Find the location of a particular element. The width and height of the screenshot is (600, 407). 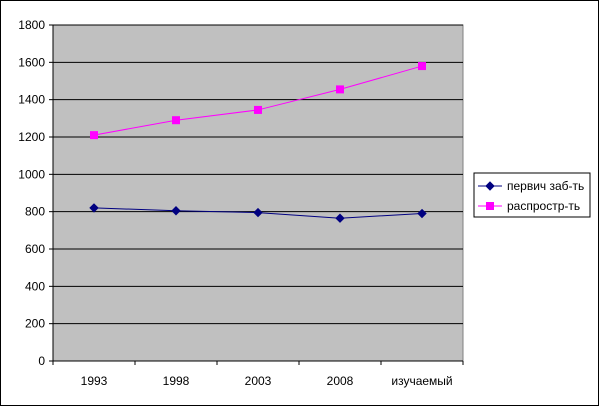

legend-item: первич заб-ть is located at coordinates (531, 186).